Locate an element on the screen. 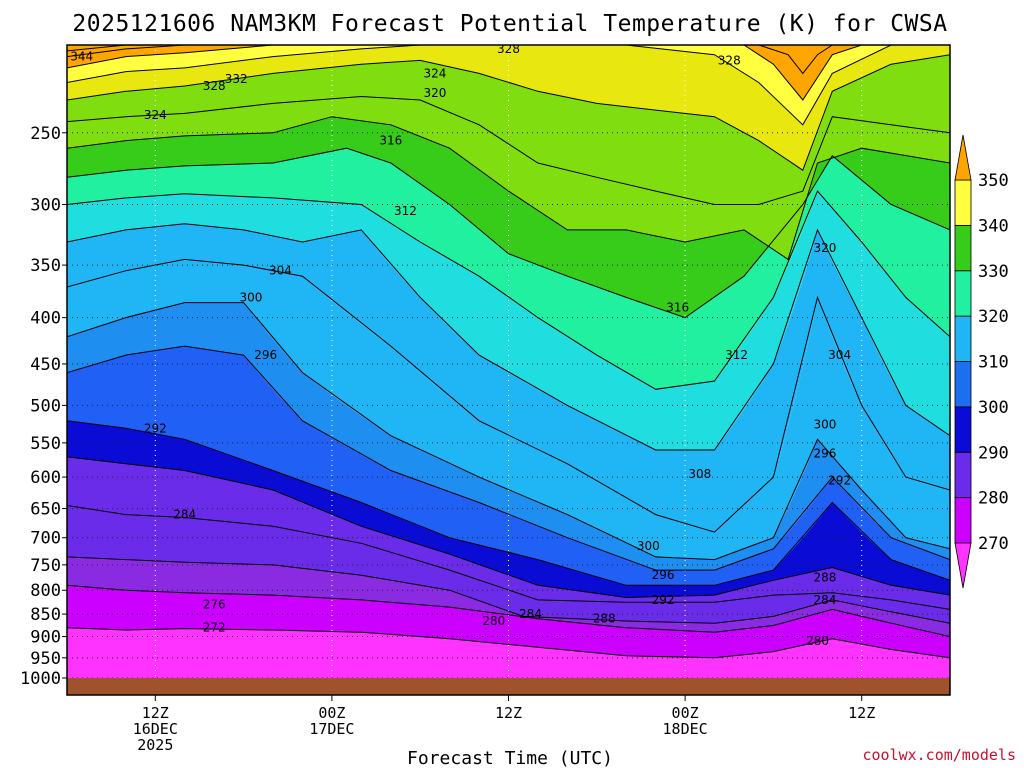  y-tick-label: 800 is located at coordinates (45, 591).